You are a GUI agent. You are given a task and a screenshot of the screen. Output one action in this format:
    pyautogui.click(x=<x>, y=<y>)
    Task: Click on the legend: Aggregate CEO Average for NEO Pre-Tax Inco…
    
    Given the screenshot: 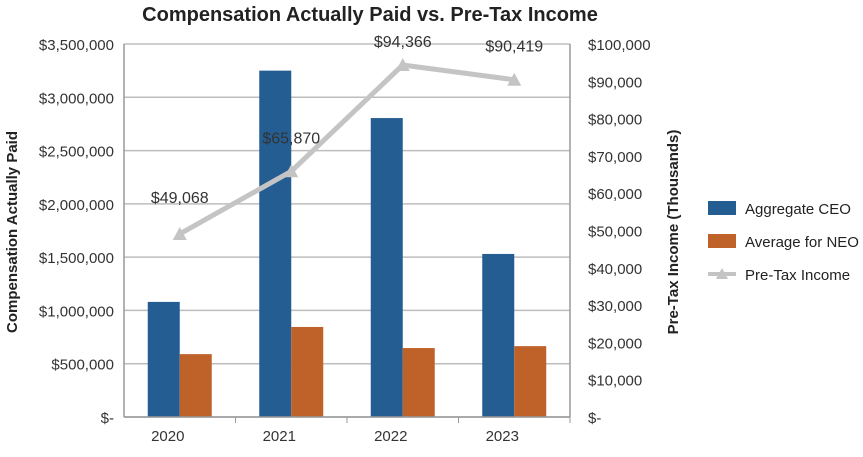 What is the action you would take?
    pyautogui.click(x=783, y=242)
    